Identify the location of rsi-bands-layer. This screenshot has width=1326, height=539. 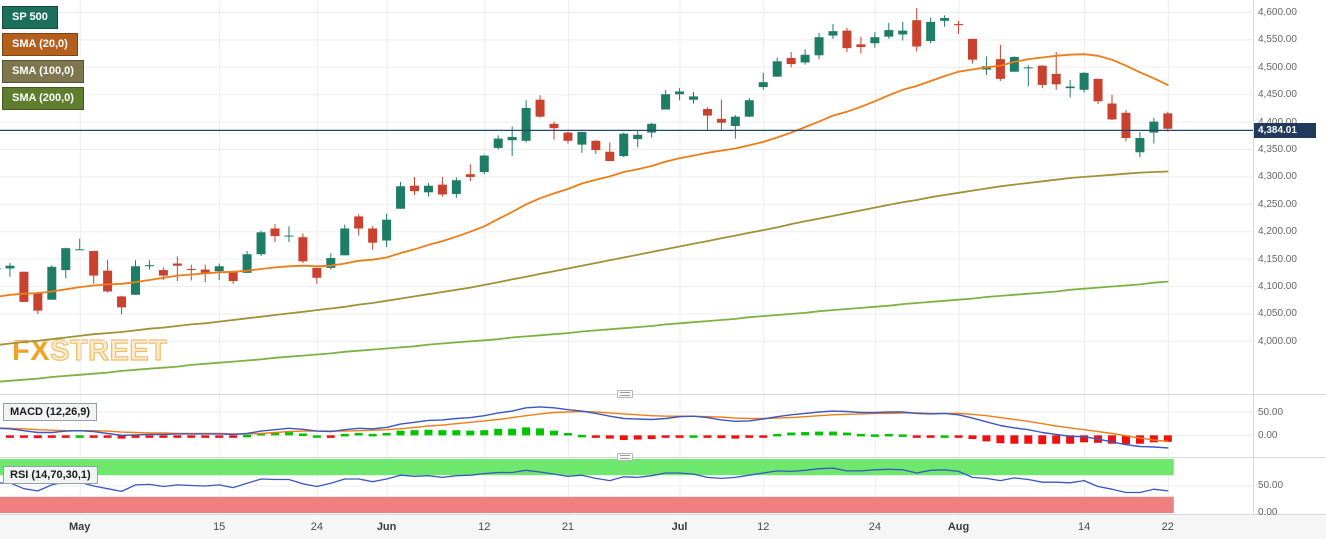
(587, 486).